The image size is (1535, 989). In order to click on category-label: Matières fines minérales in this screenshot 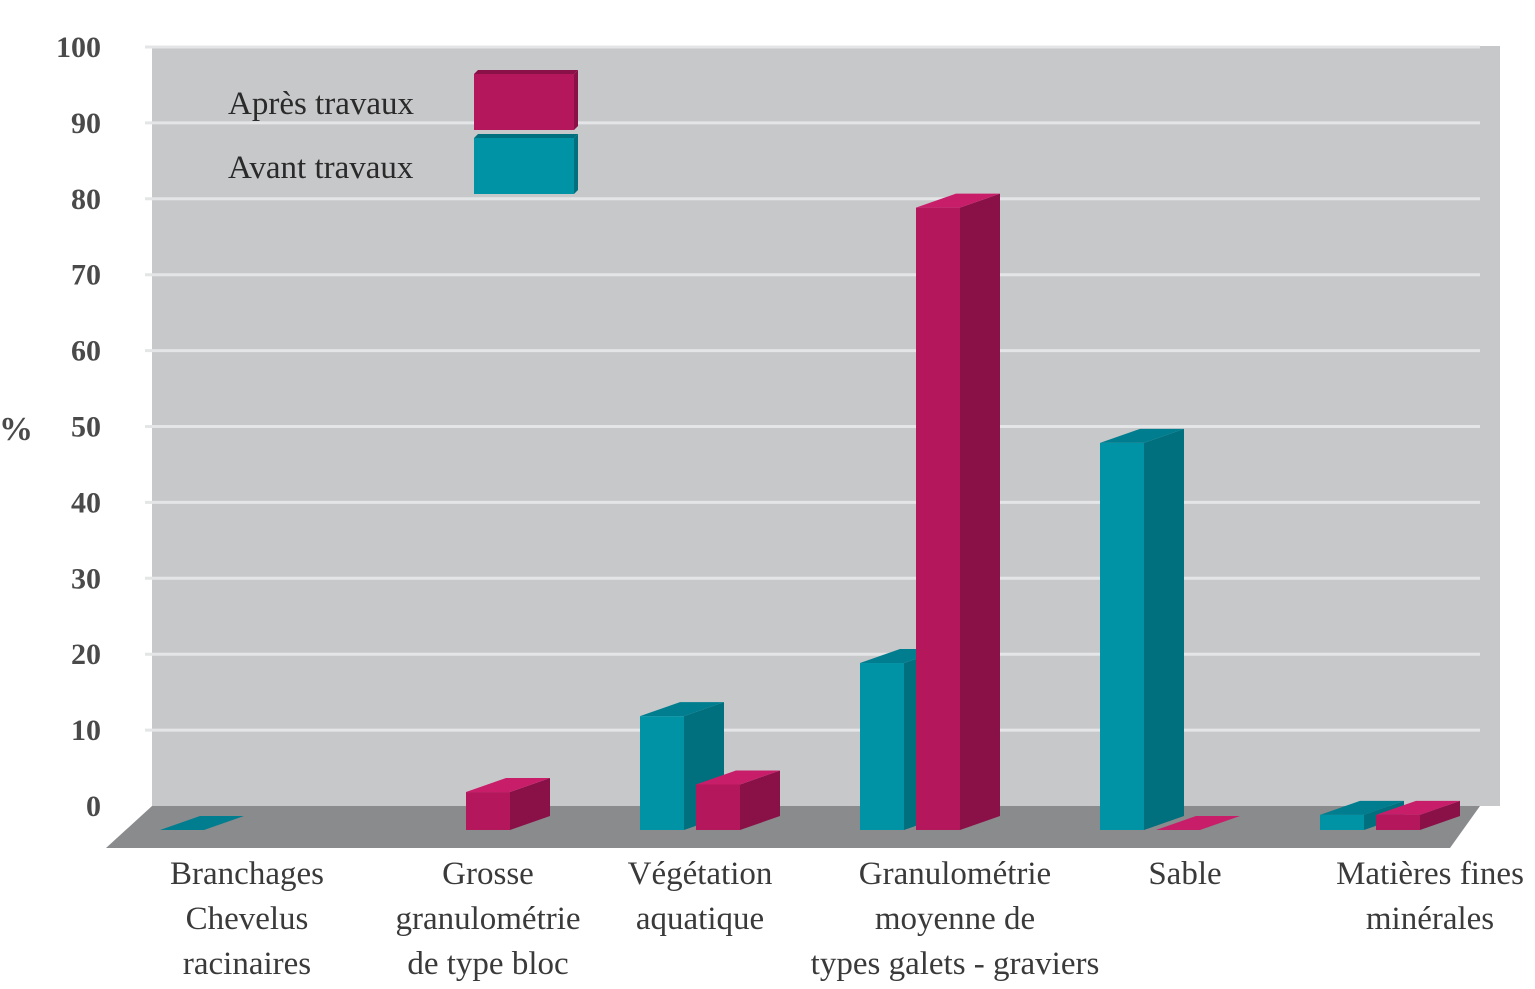, I will do `click(1430, 896)`.